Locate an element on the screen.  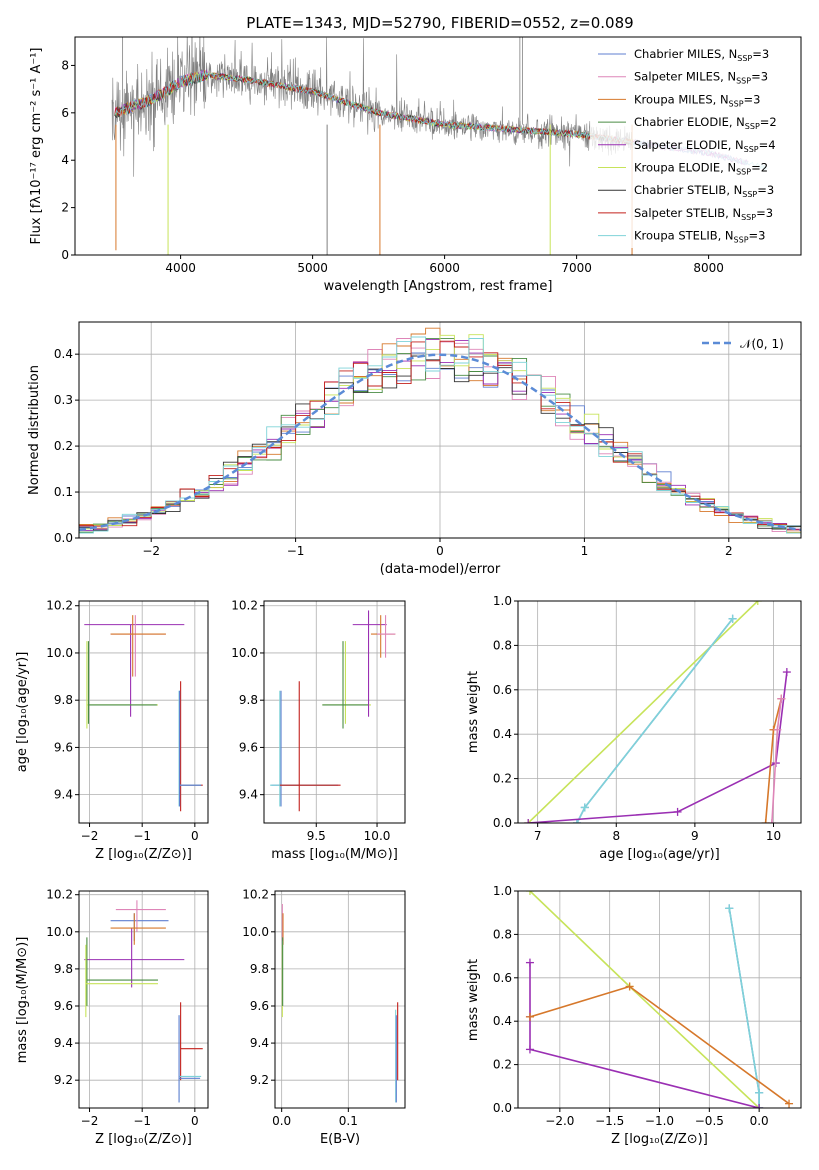
y-tick-label: 9.6 is located at coordinates (63, 747).